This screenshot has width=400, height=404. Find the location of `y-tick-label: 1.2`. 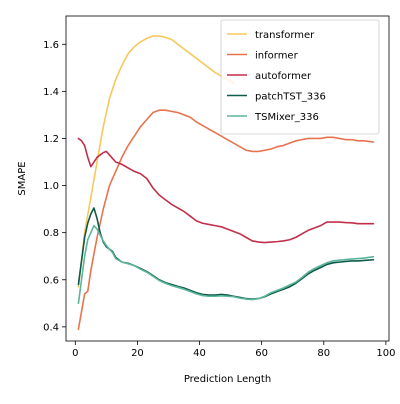

y-tick-label: 1.2 is located at coordinates (51, 139).